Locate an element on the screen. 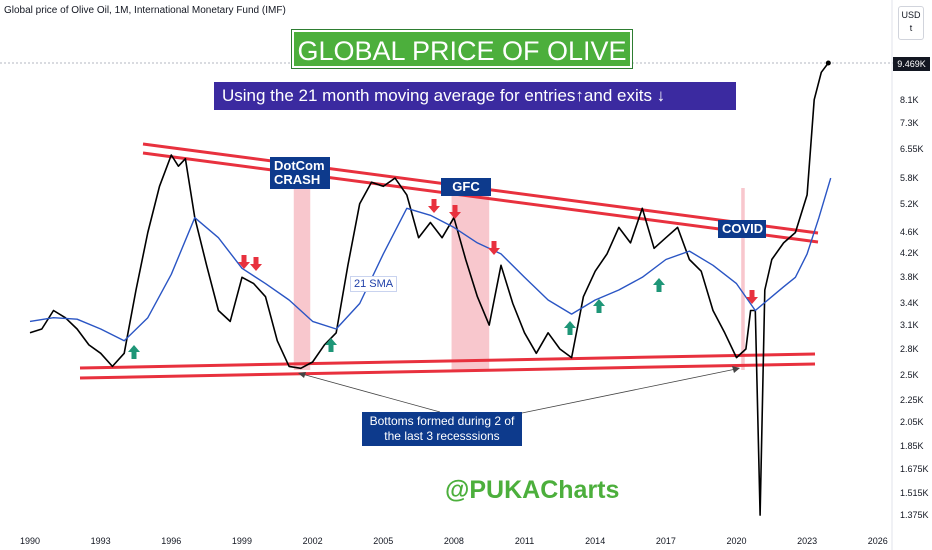 This screenshot has height=550, width=932. y-tick-label: 4.6K is located at coordinates (909, 232).